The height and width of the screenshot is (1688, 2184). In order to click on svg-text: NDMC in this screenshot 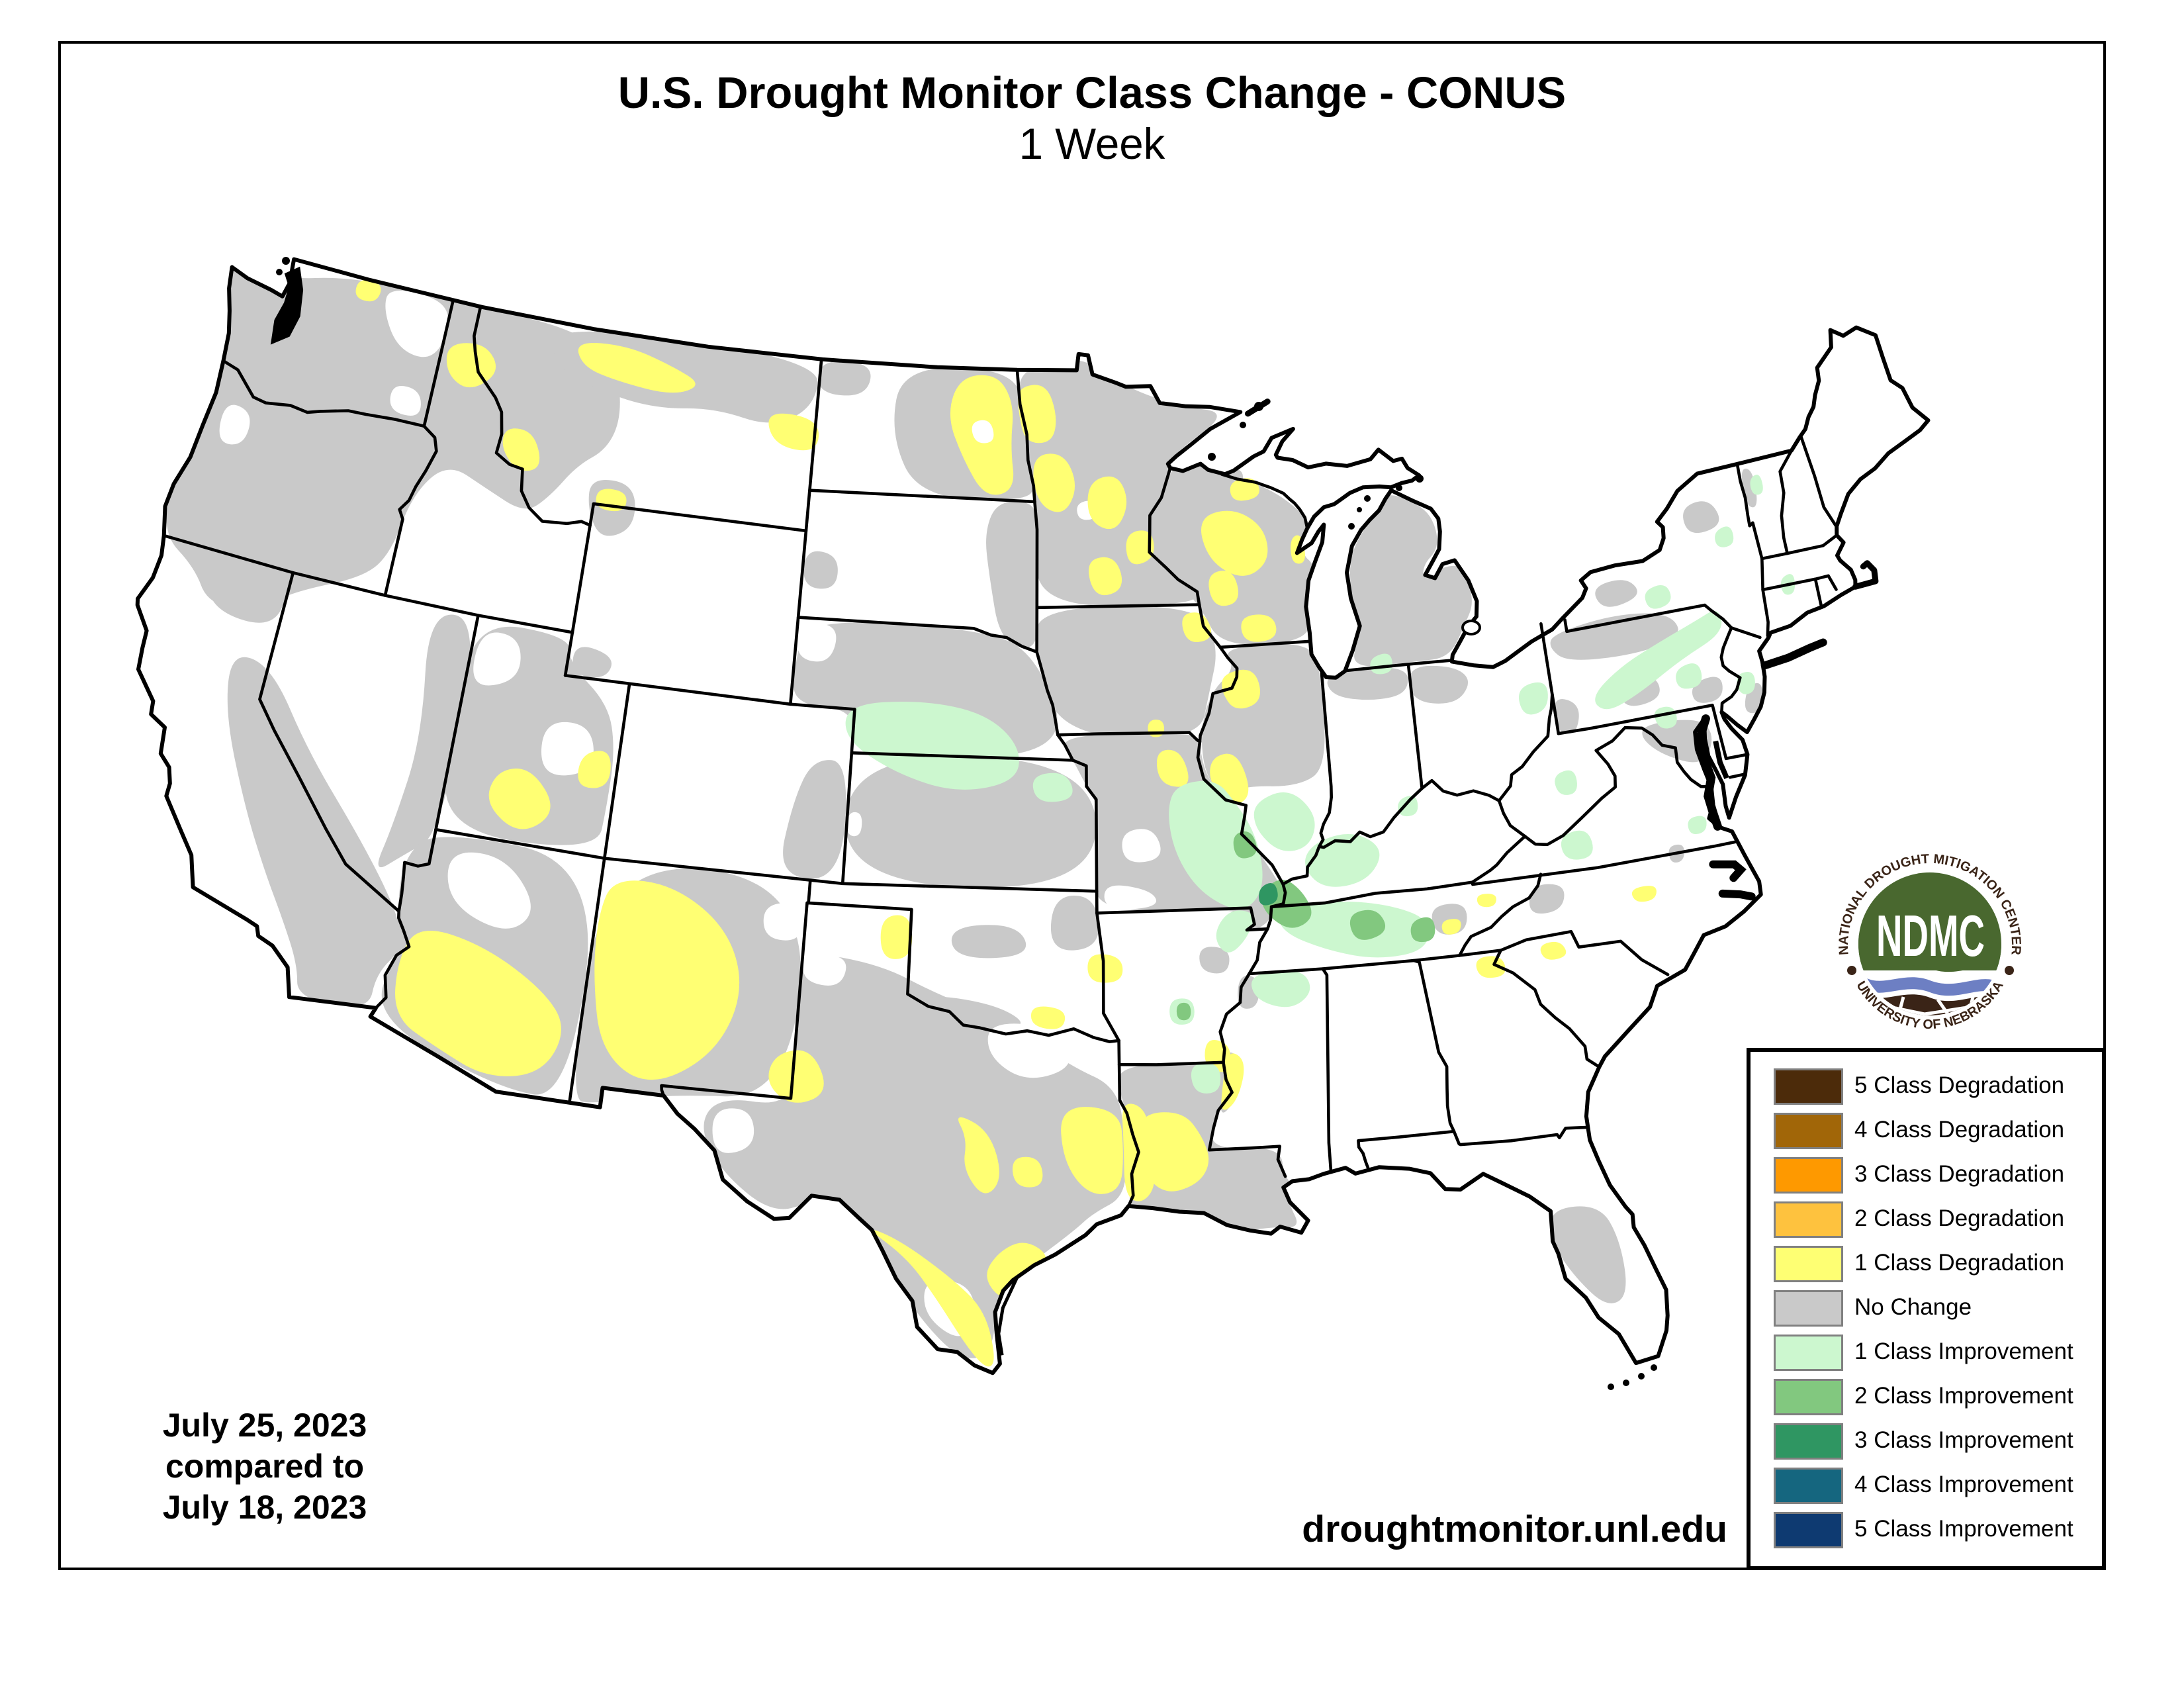, I will do `click(1931, 935)`.